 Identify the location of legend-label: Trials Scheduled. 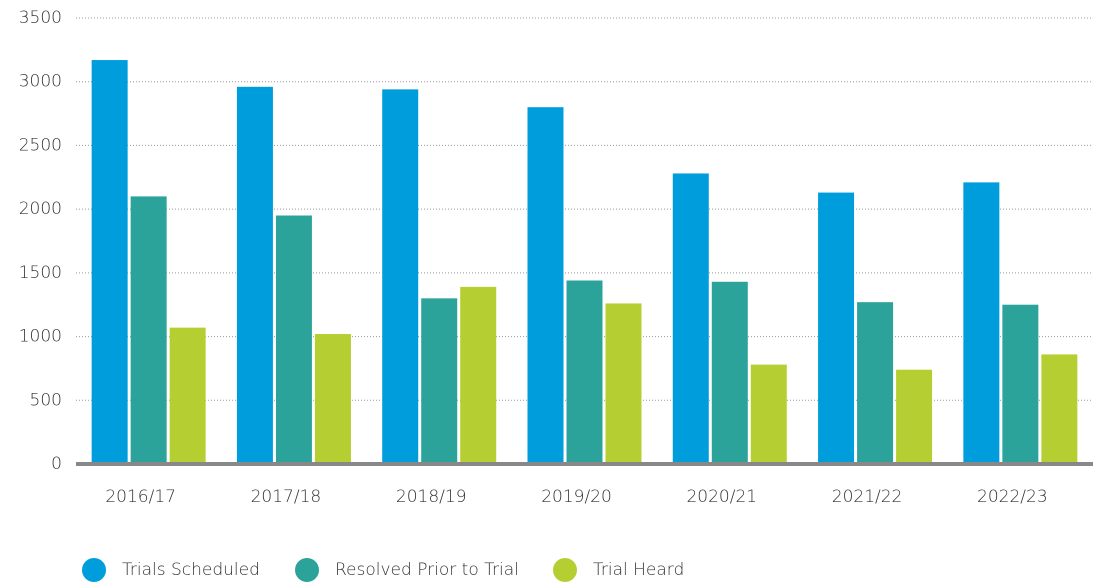
(191, 570).